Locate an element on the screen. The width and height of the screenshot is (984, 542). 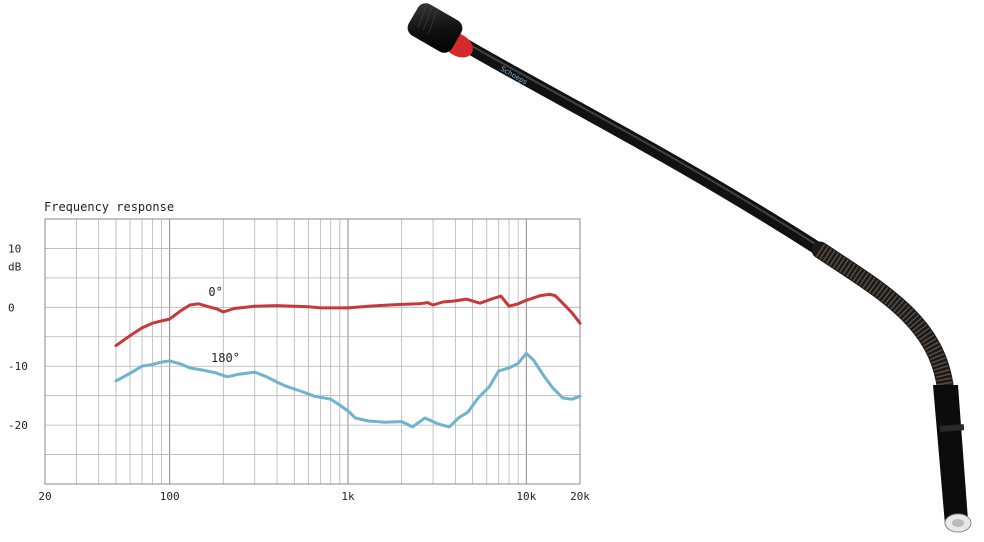
gooseneck-flex is located at coordinates (882, 317).